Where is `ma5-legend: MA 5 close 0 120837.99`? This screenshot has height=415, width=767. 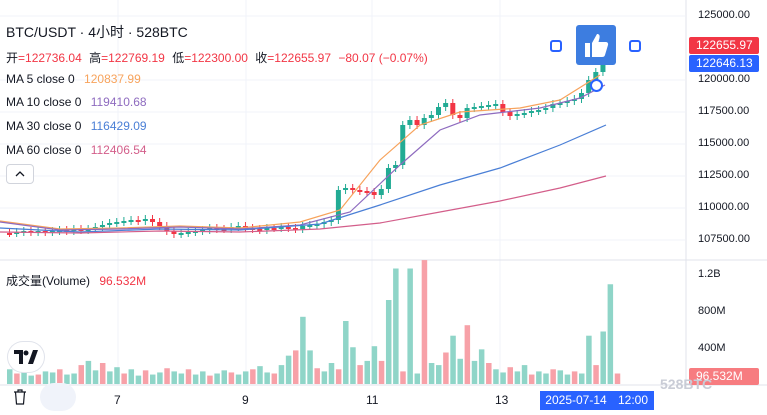
ma5-legend: MA 5 close 0 120837.99 is located at coordinates (73, 79).